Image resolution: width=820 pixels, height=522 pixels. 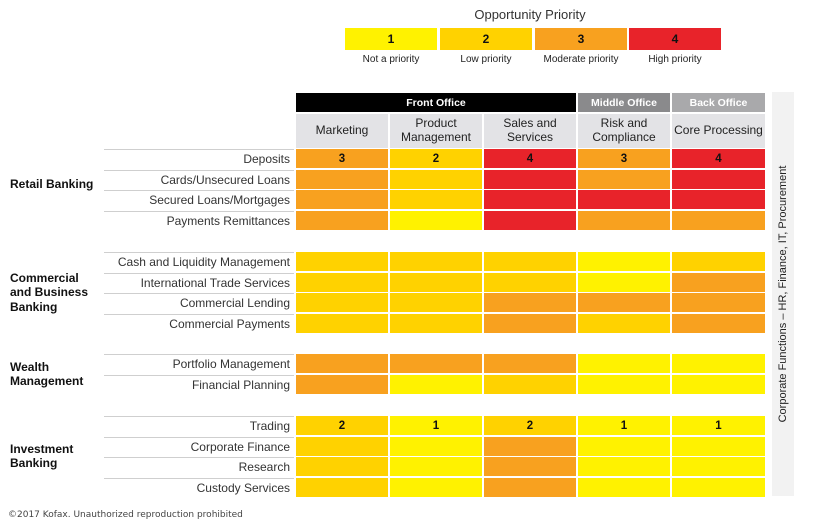 I want to click on row-label-deposits: Deposits, so click(x=199, y=158).